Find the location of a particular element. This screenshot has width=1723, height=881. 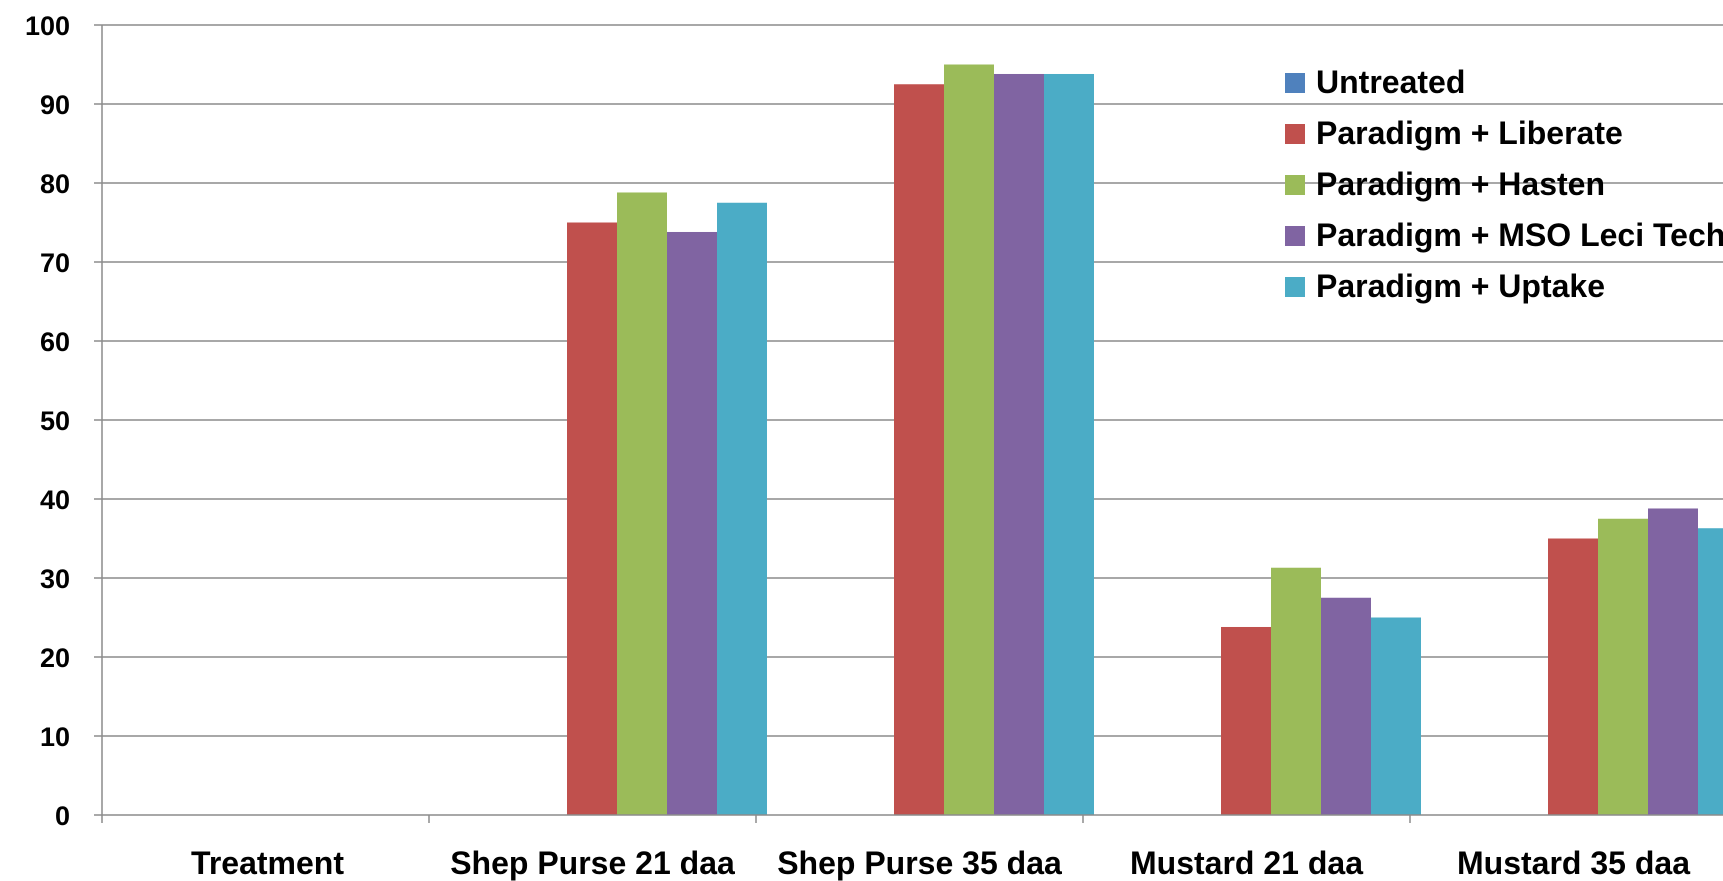

legend-label: Untreated is located at coordinates (1390, 82).